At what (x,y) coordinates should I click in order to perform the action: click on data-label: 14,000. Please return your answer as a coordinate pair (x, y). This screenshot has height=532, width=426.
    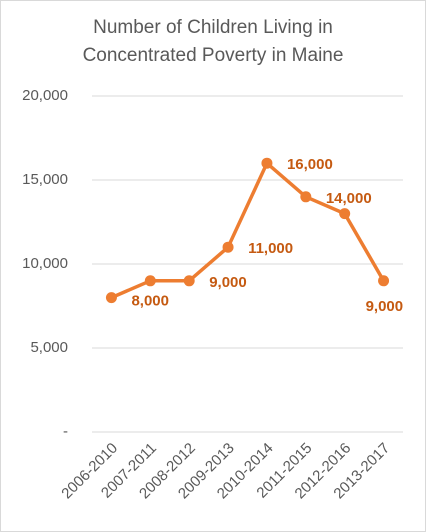
    Looking at the image, I should click on (349, 198).